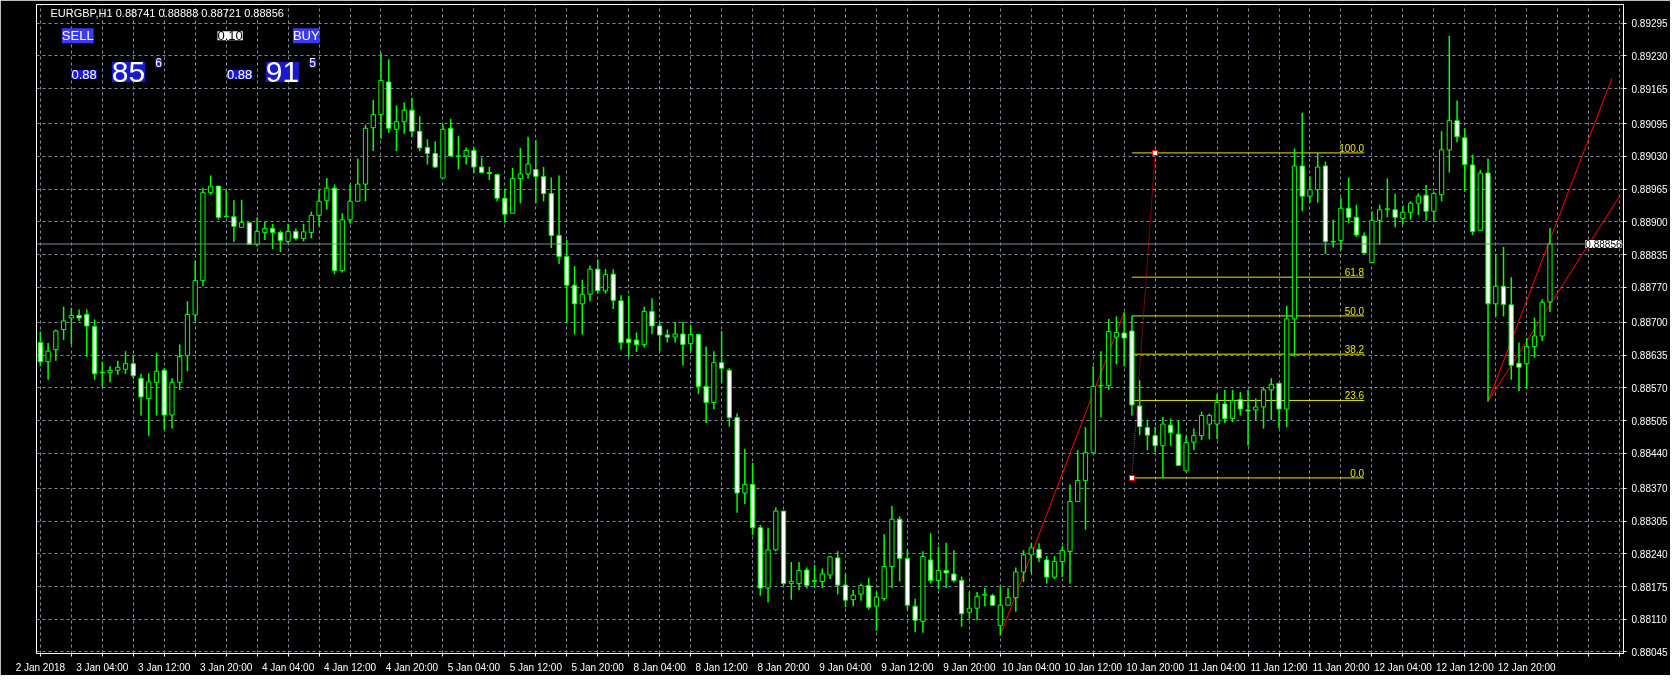  Describe the element at coordinates (1352, 148) in the screenshot. I see `series-label: 100.0` at that location.